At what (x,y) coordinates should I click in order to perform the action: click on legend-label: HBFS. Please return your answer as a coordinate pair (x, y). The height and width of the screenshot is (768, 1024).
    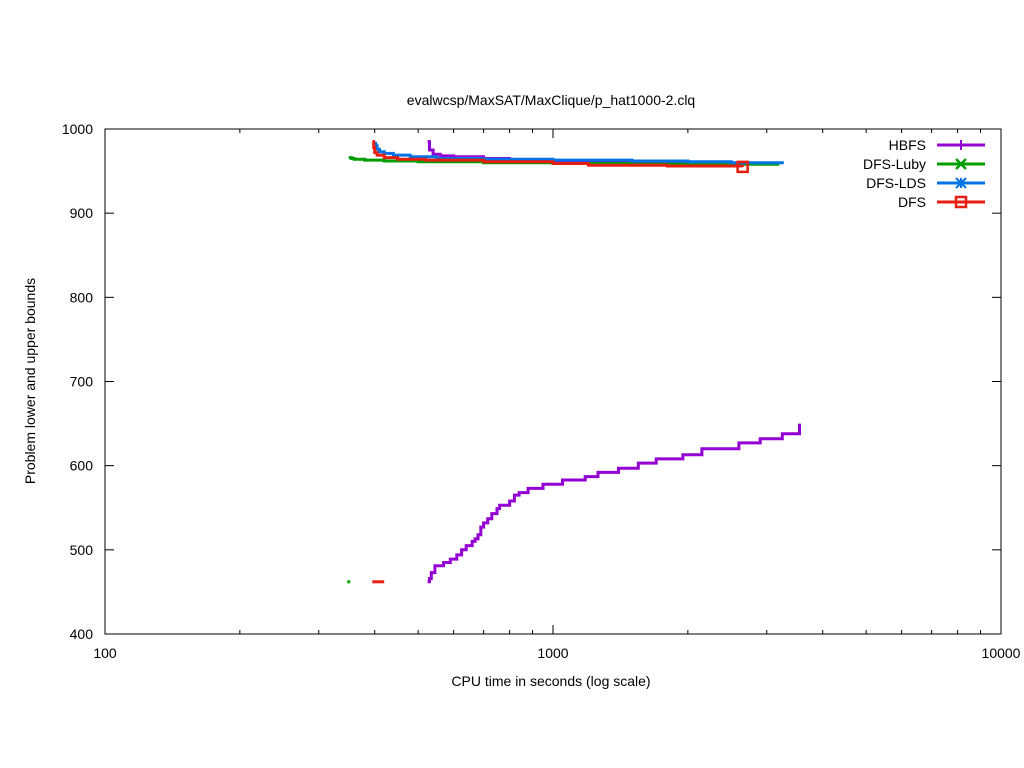
    Looking at the image, I should click on (907, 145).